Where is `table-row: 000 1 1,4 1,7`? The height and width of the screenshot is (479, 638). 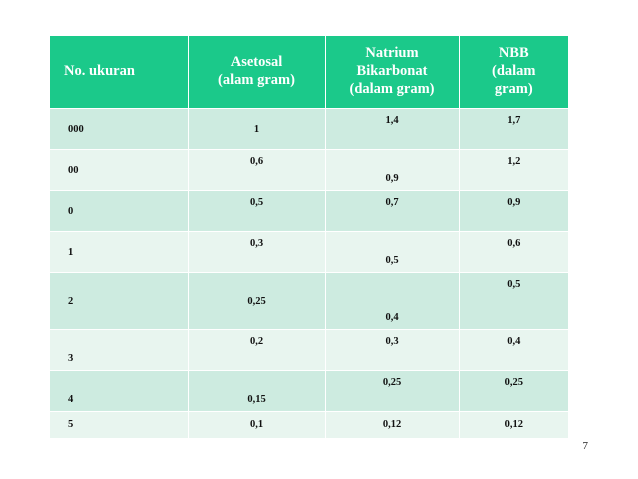 table-row: 000 1 1,4 1,7 is located at coordinates (309, 129).